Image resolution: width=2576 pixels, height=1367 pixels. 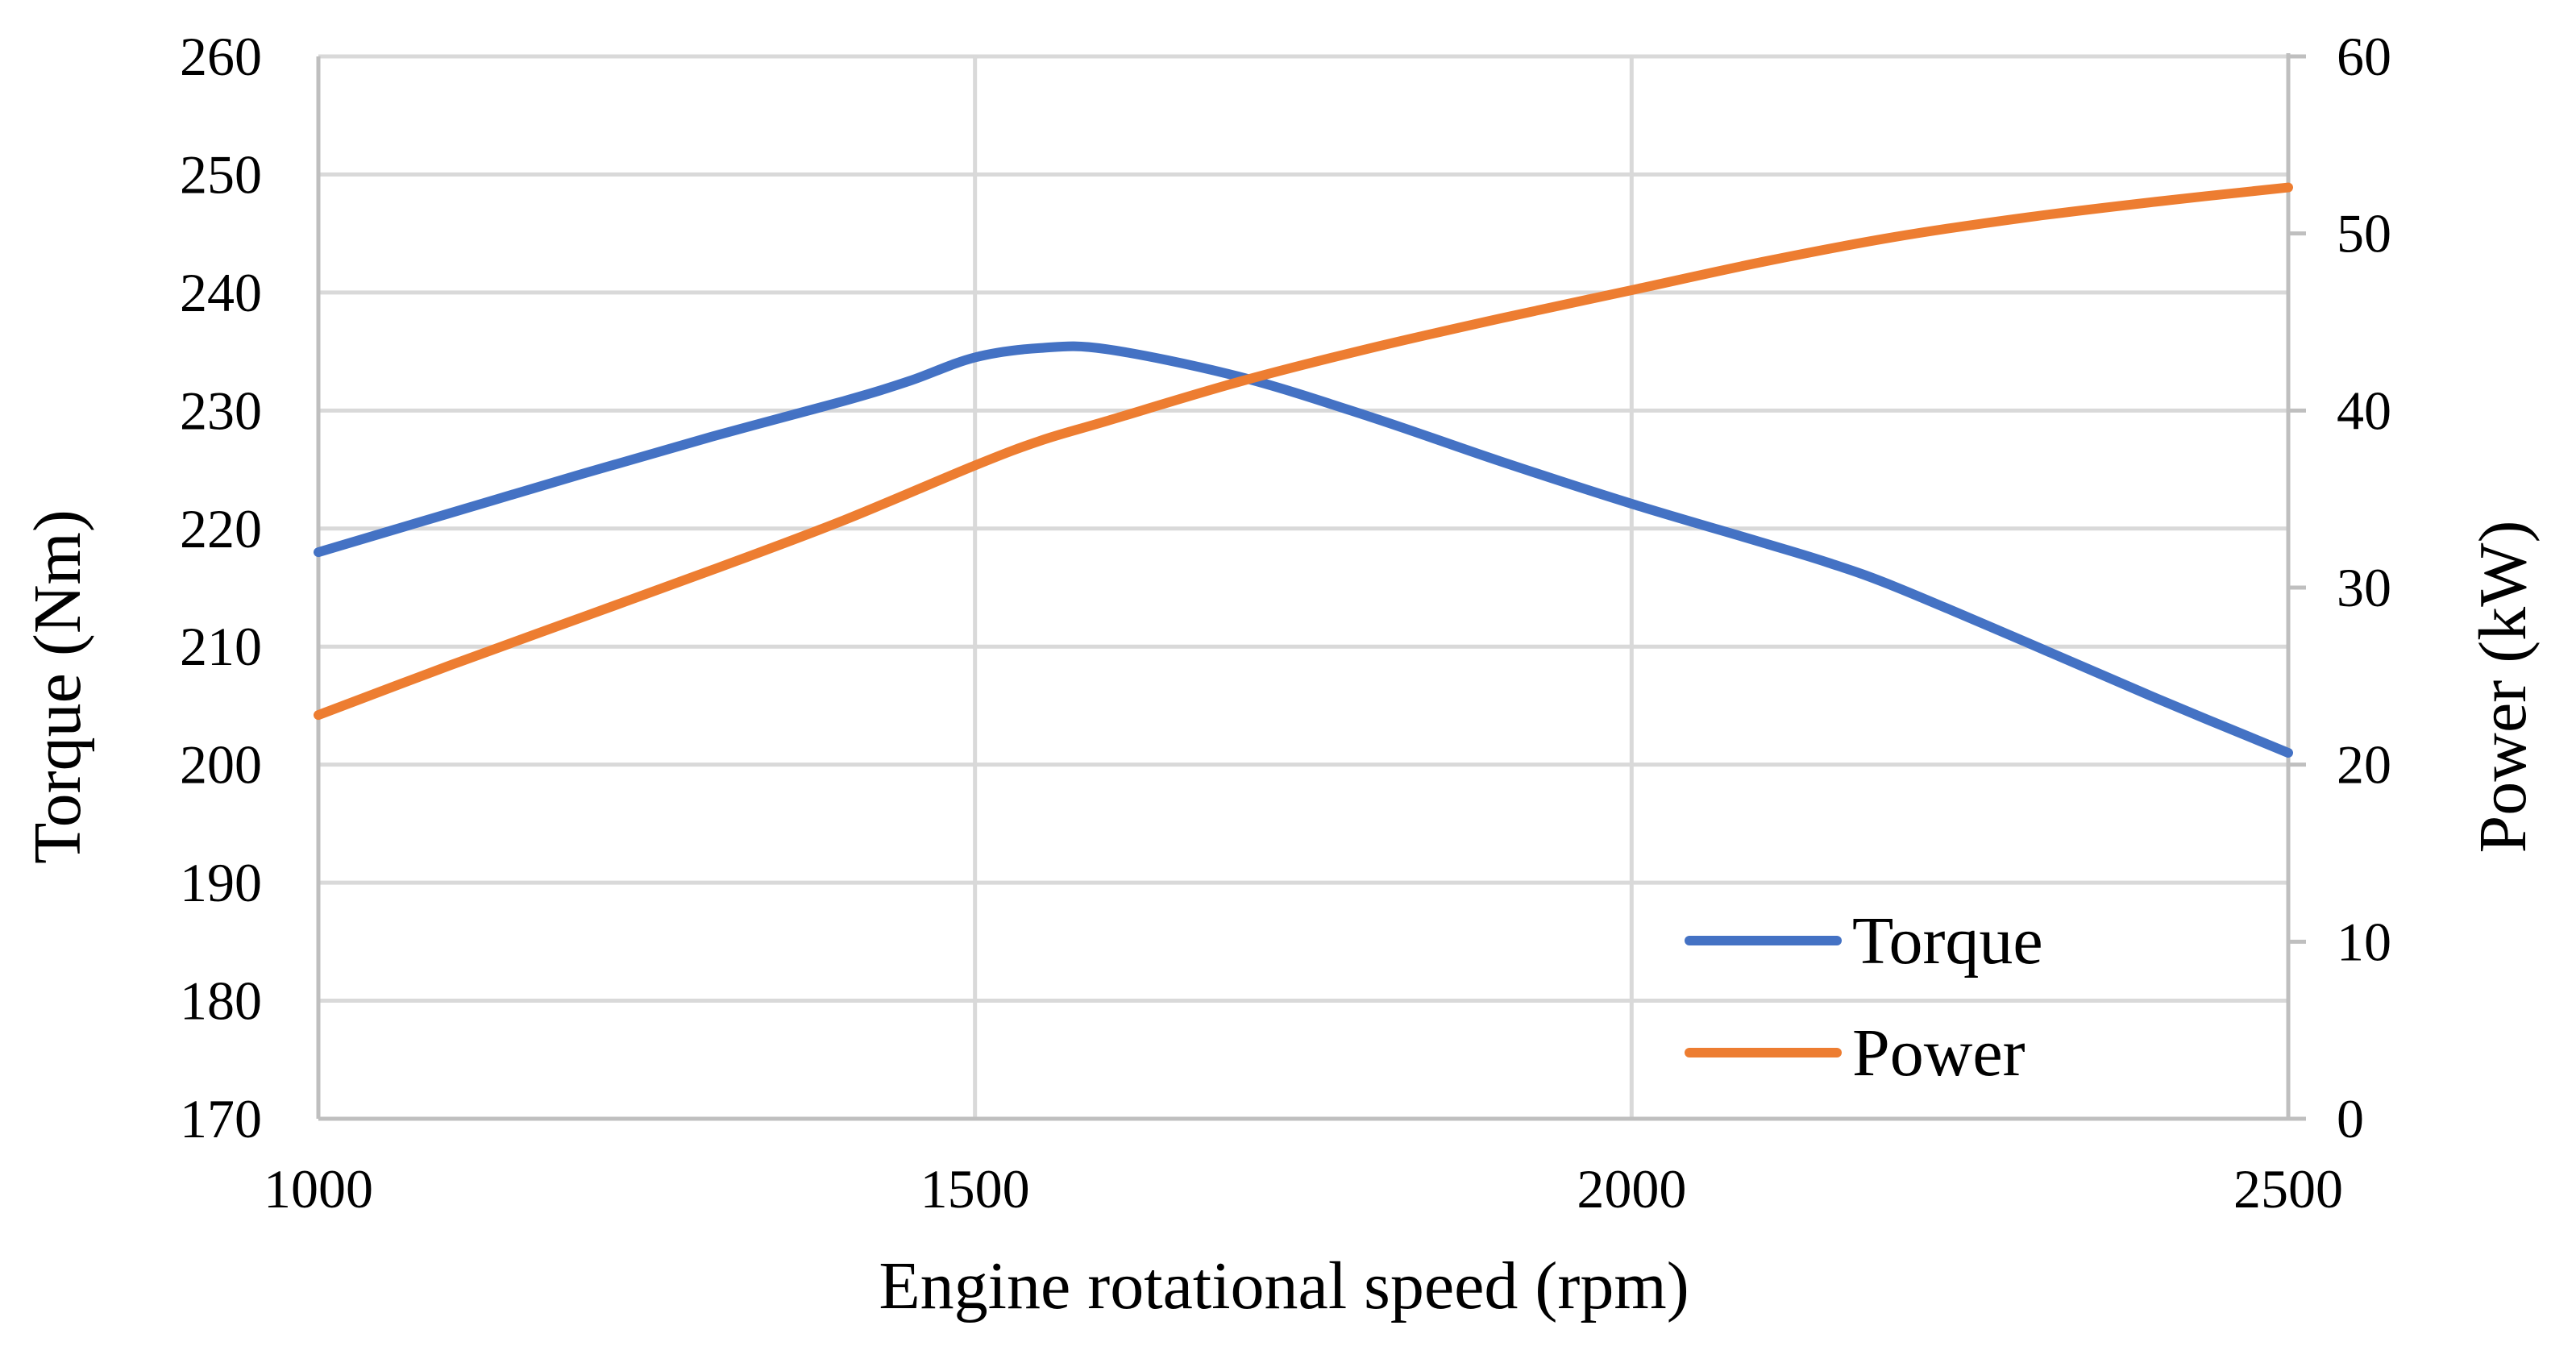 What do you see at coordinates (2364, 587) in the screenshot?
I see `y-tick-label-right: 30` at bounding box center [2364, 587].